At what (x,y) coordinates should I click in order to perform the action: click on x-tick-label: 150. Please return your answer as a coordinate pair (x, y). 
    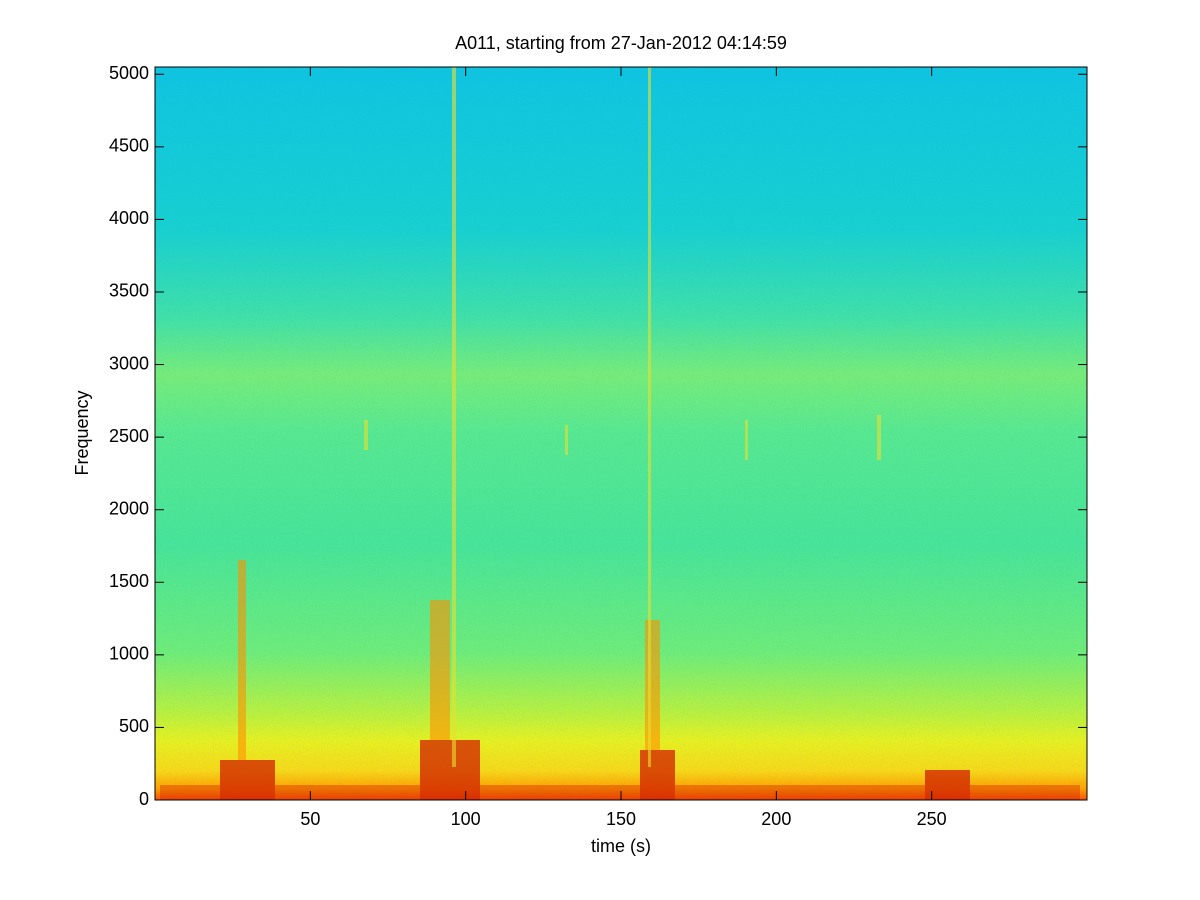
    Looking at the image, I should click on (621, 819).